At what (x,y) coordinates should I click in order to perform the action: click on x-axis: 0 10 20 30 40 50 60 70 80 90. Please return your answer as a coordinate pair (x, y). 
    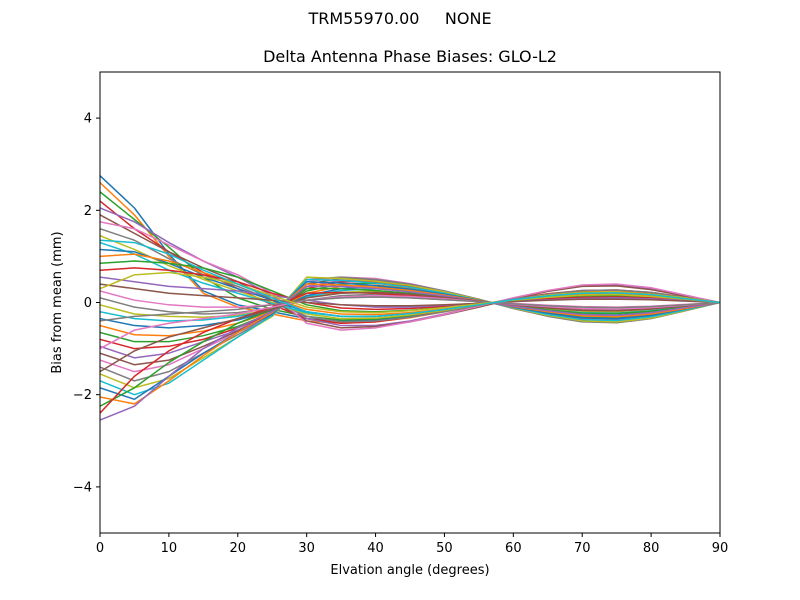
    Looking at the image, I should click on (412, 544).